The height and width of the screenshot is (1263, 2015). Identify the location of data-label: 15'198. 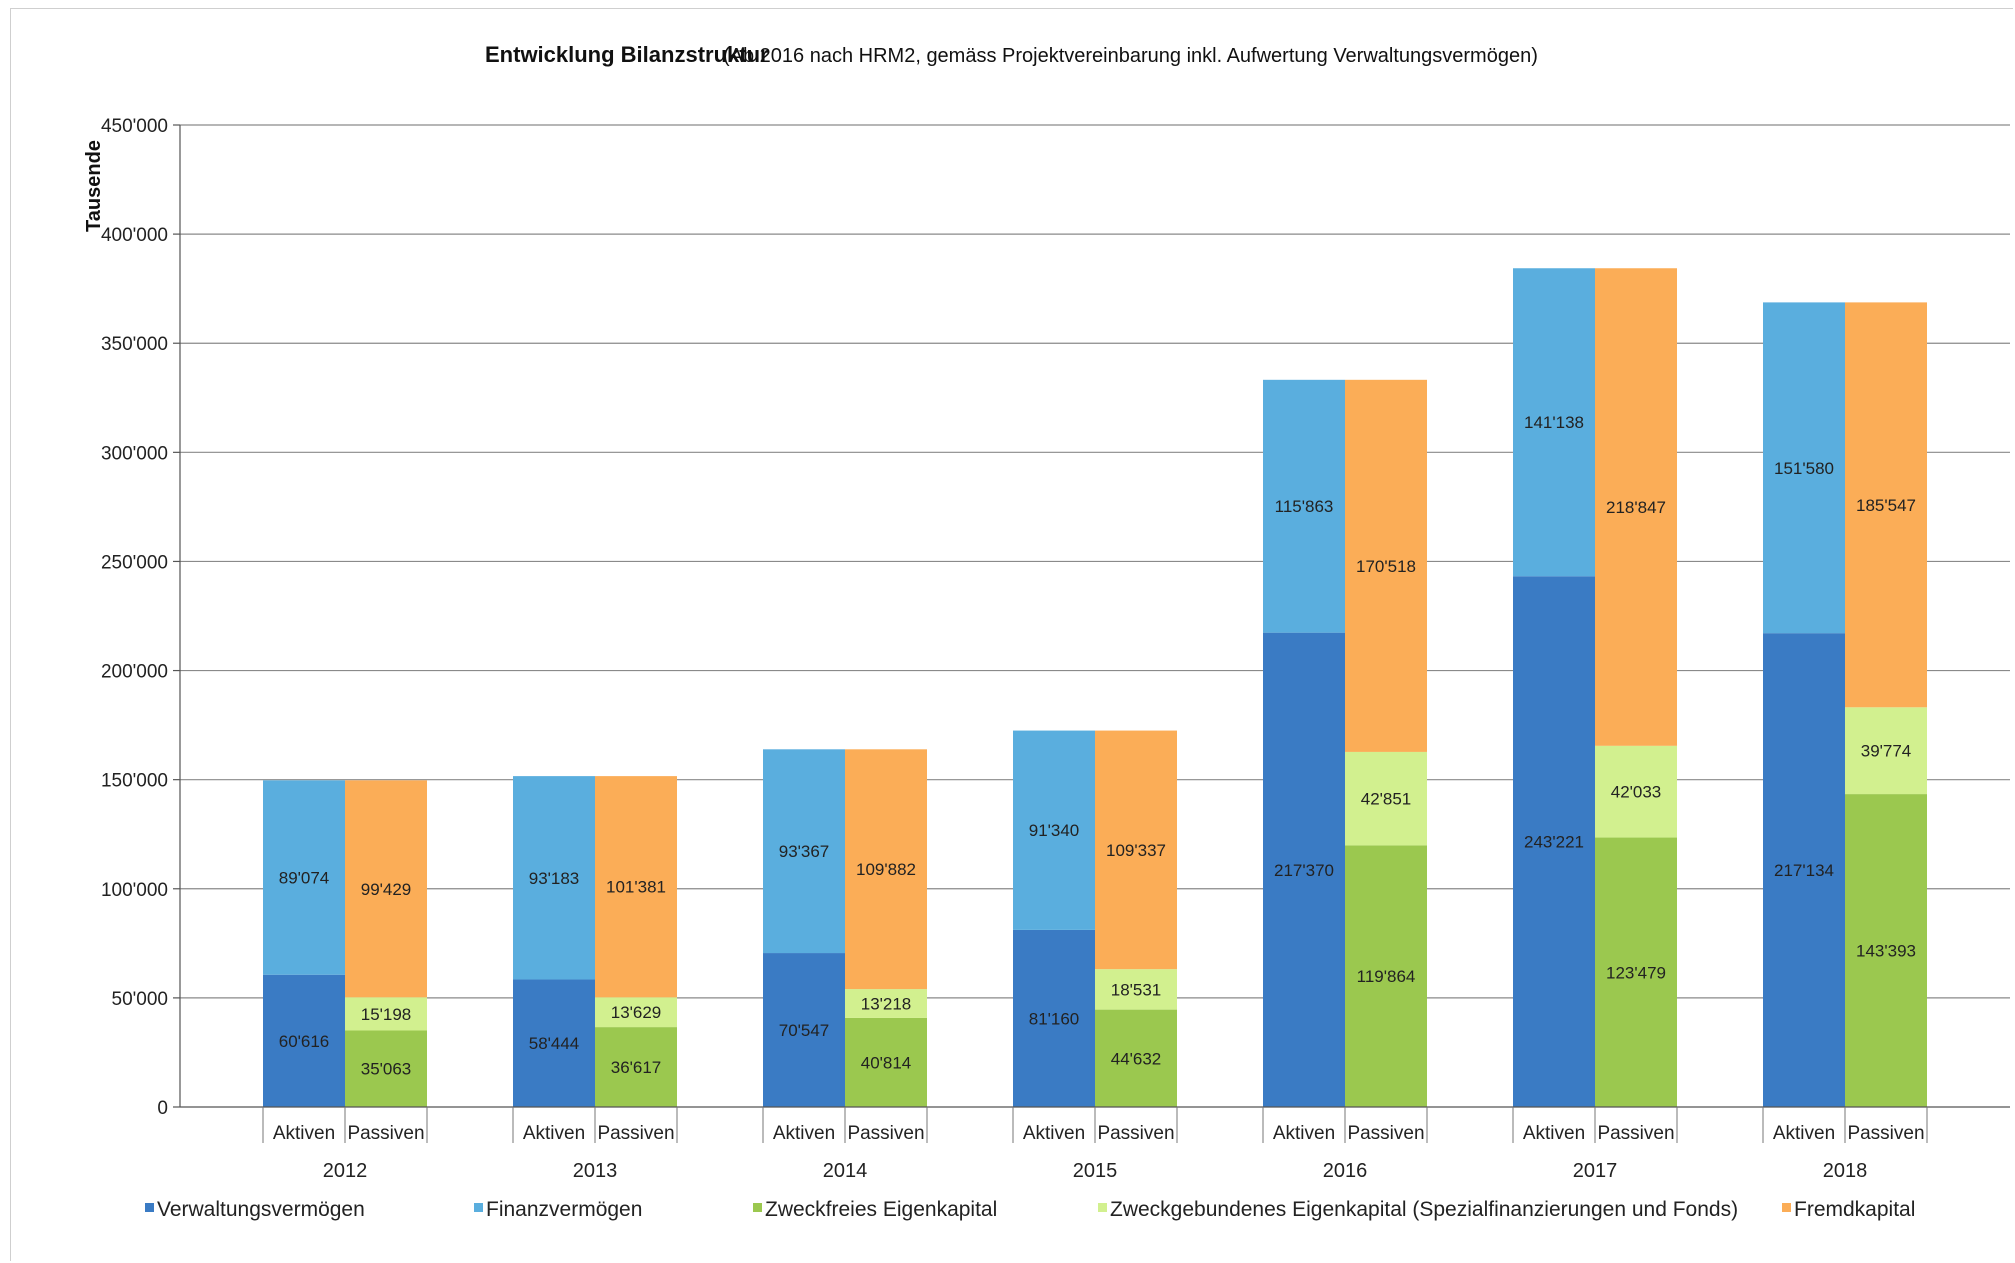
(386, 1014).